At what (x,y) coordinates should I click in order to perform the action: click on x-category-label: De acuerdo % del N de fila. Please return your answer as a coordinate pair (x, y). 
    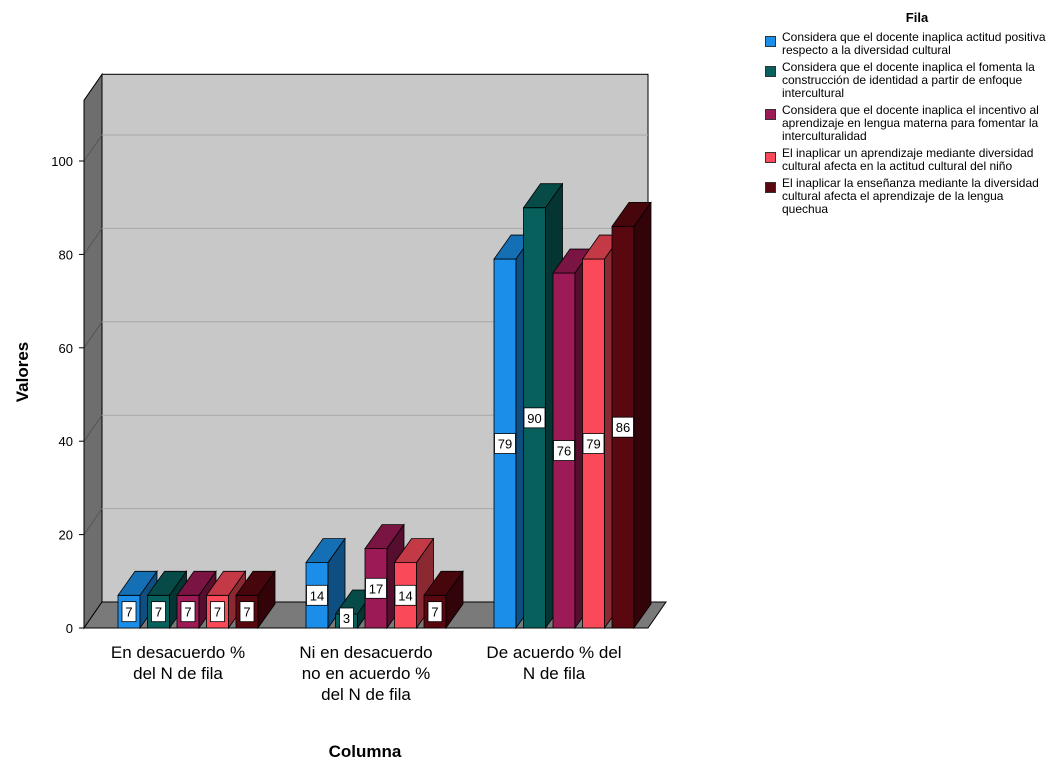
    Looking at the image, I should click on (553, 663).